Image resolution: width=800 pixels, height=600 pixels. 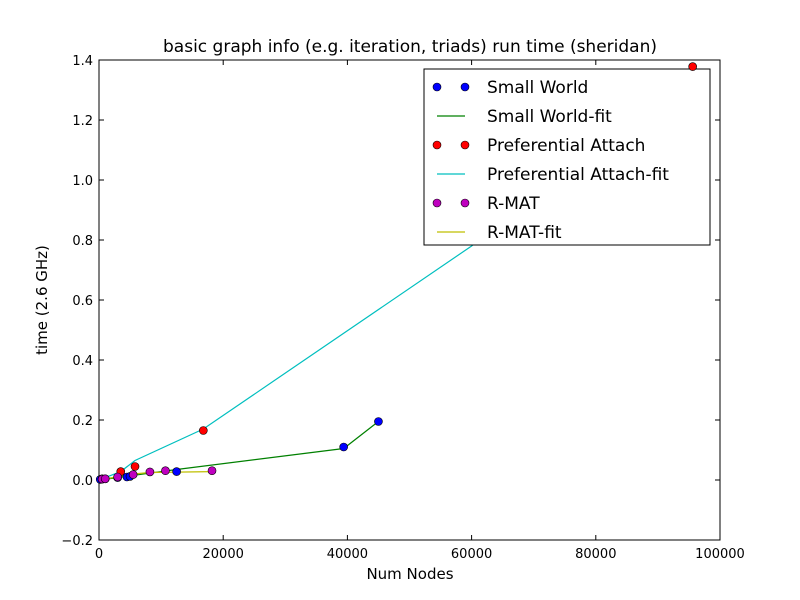 I want to click on legend-label: R-MAT, so click(x=513, y=204).